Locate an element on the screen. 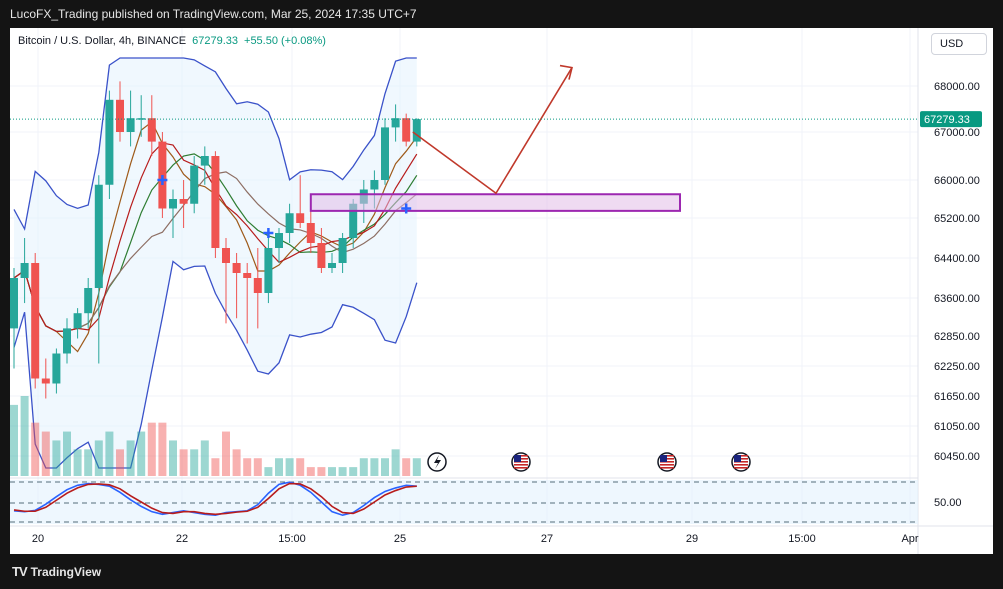 Image resolution: width=1003 pixels, height=589 pixels. price-tick-label: 68000.00 is located at coordinates (957, 87).